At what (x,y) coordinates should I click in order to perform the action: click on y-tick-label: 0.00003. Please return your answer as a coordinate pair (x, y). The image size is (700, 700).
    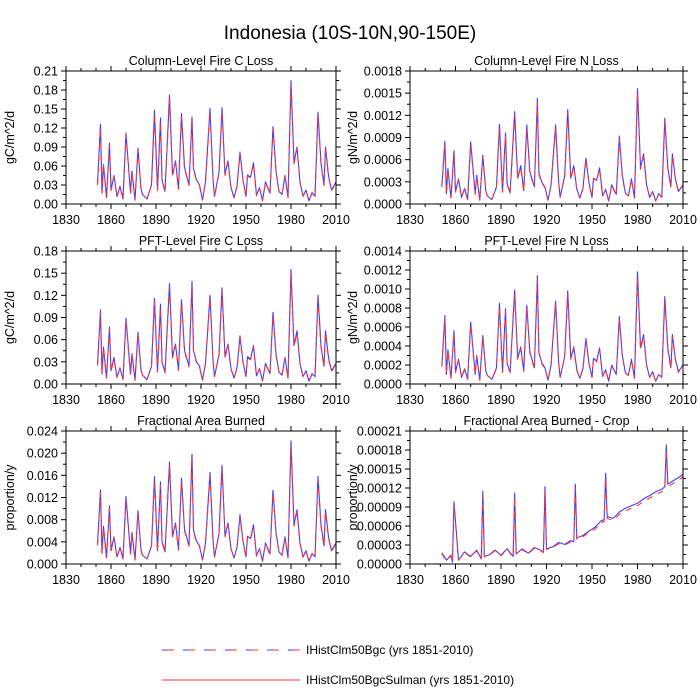
    Looking at the image, I should click on (379, 546).